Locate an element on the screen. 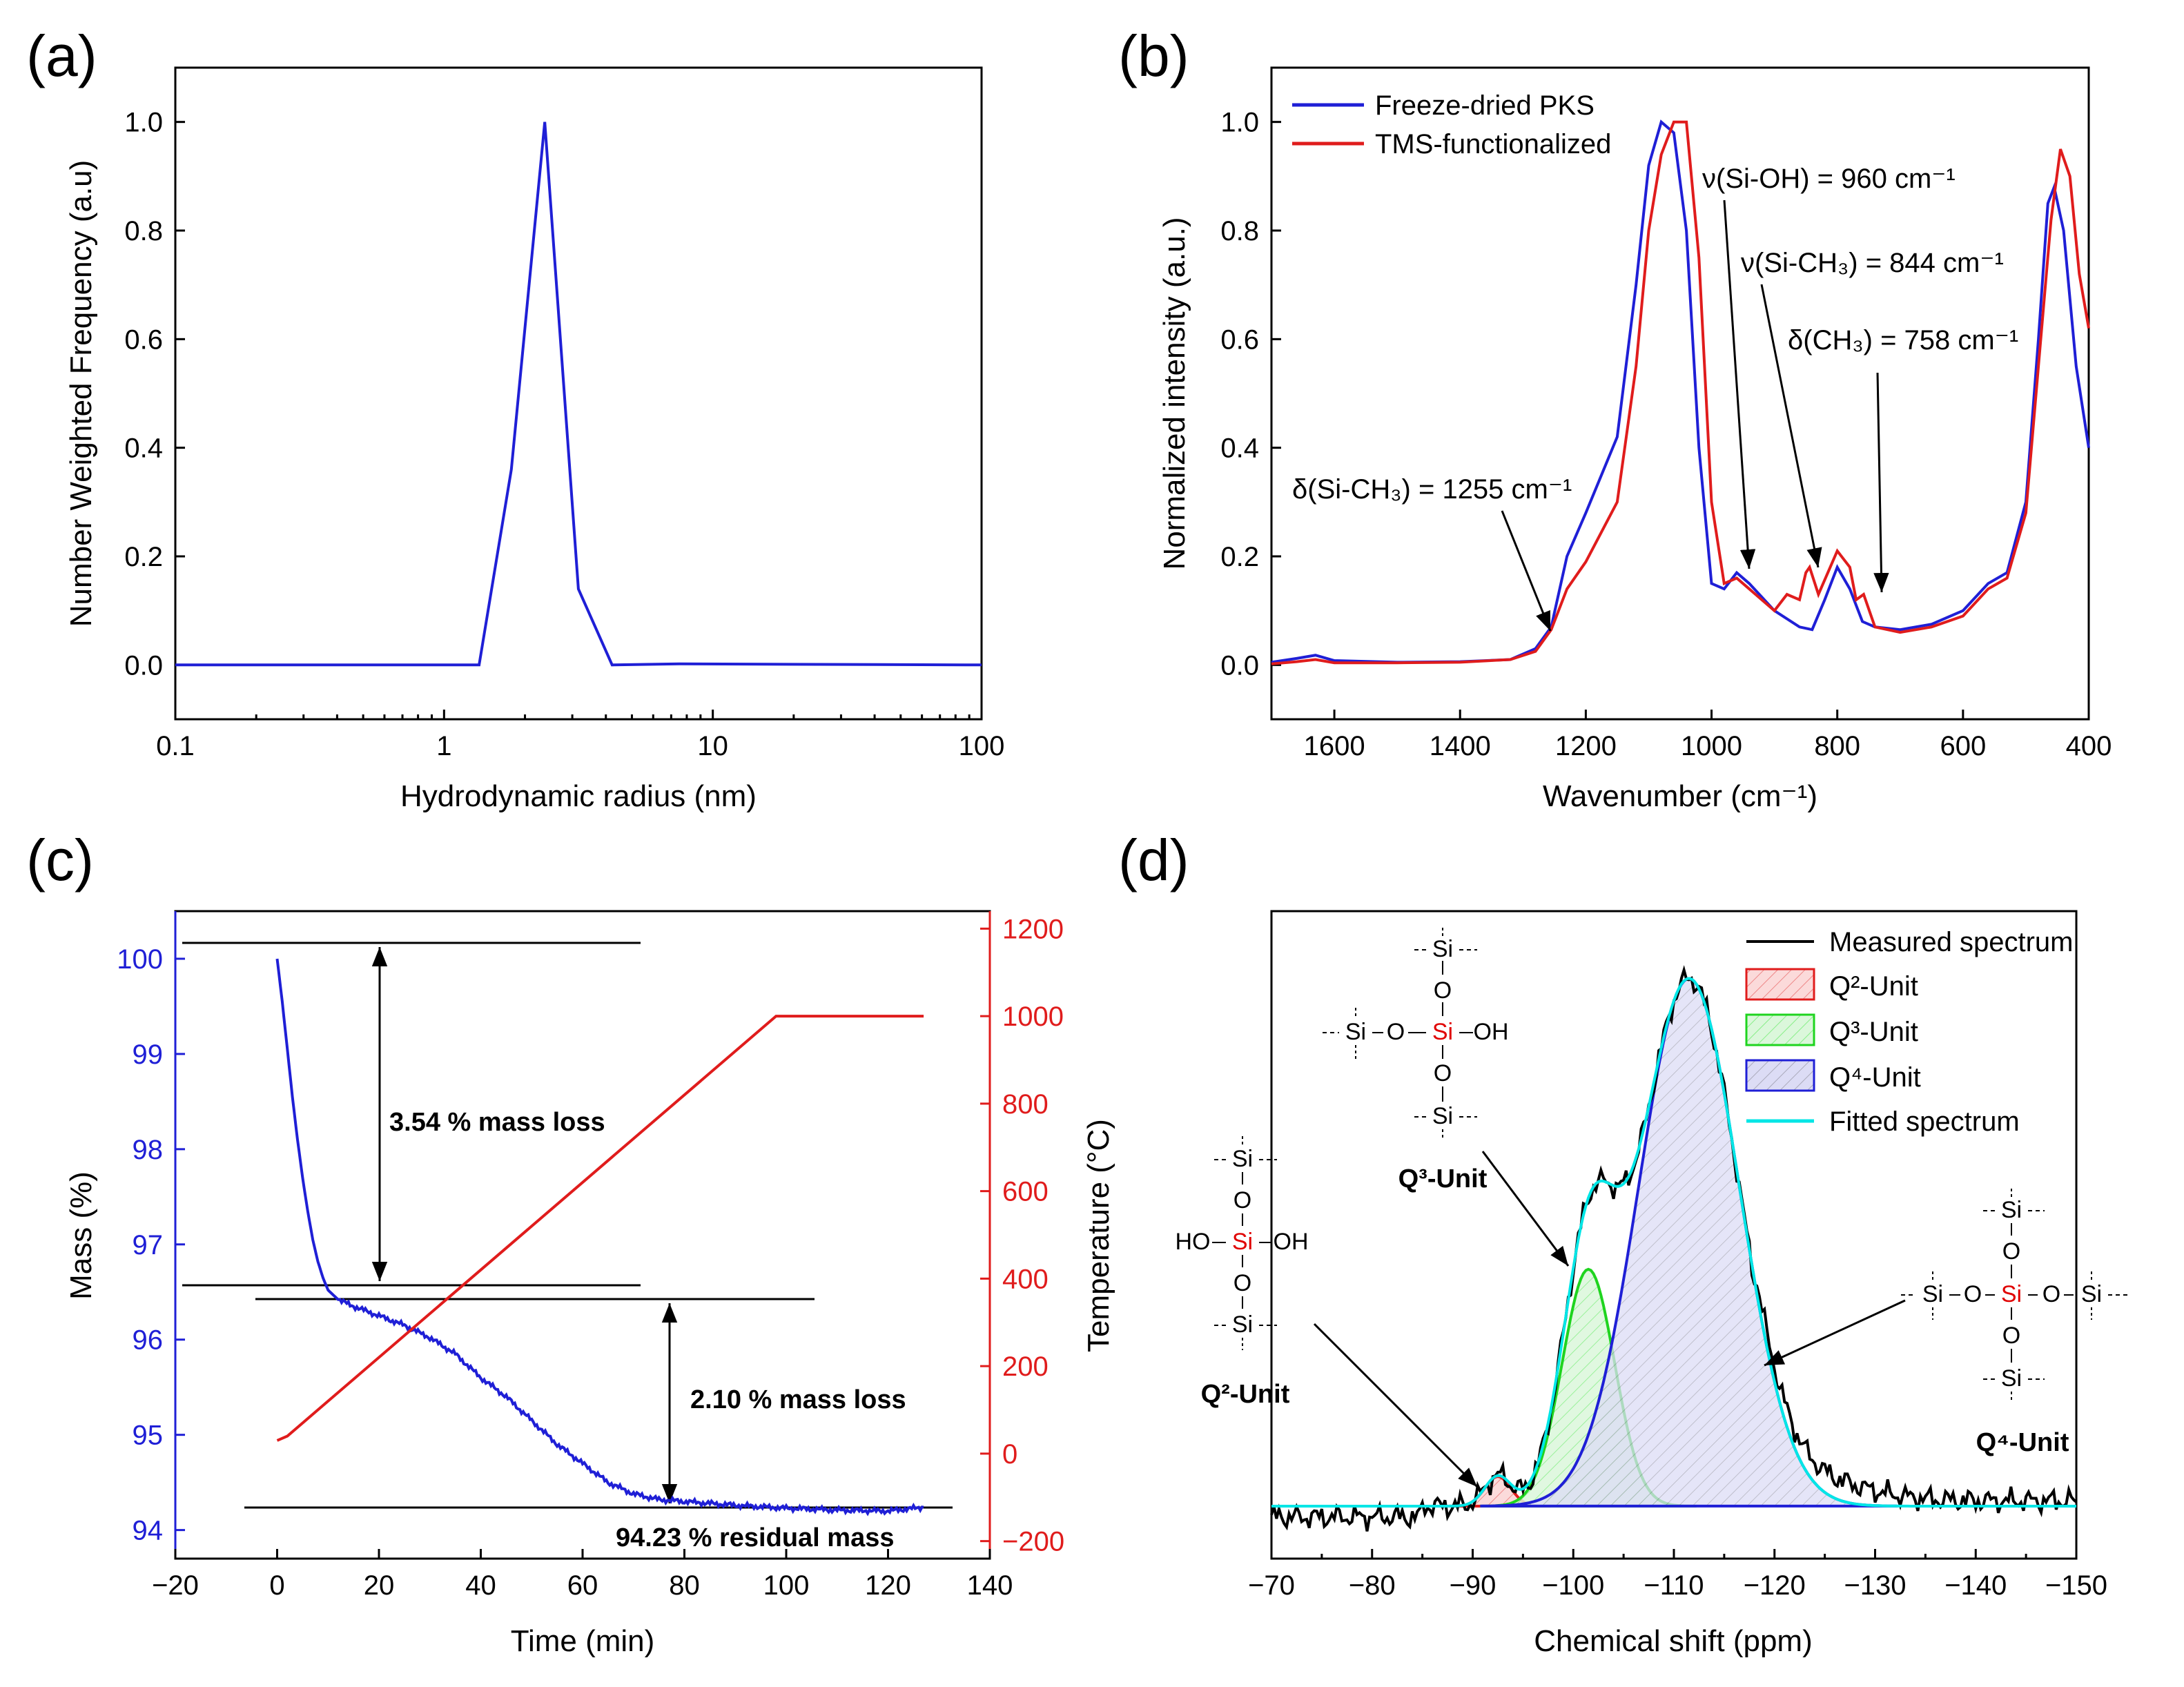 The image size is (2184, 1687). freeze-dried-pks-line is located at coordinates (1680, 391).